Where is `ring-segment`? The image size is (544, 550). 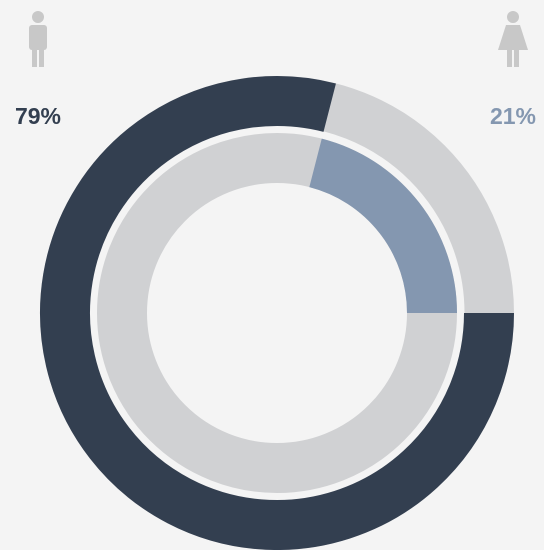
ring-segment is located at coordinates (382, 226).